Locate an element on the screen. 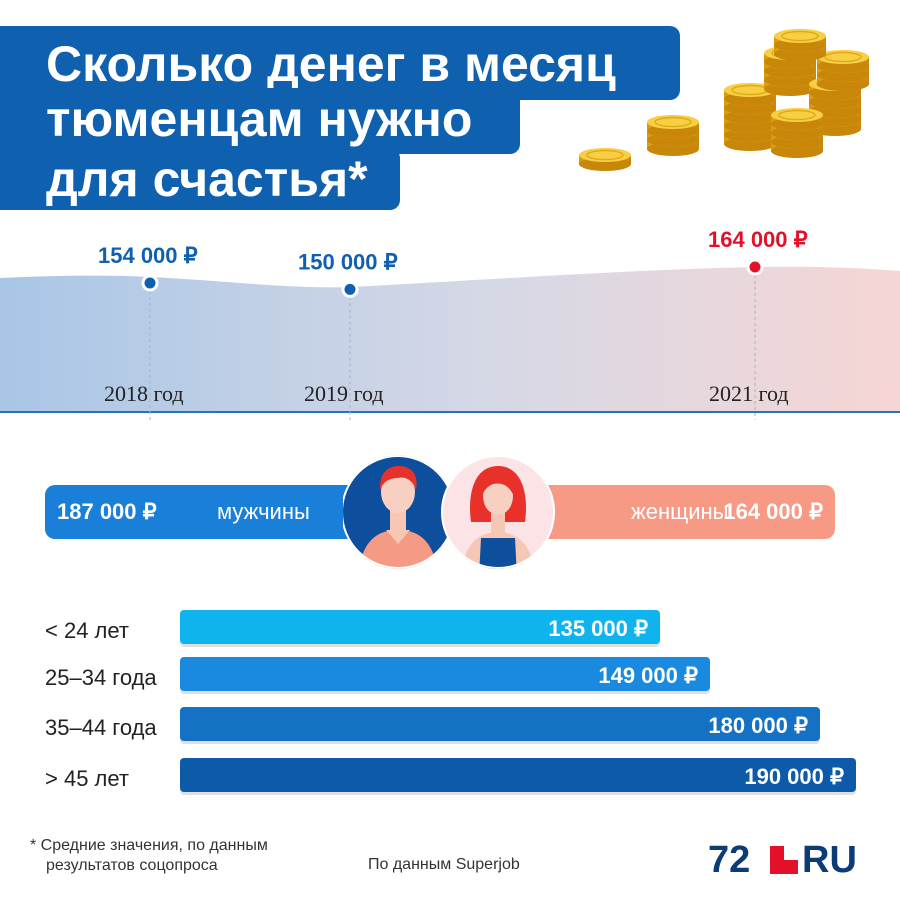 The height and width of the screenshot is (900, 900). timeline-value-label: 154 000 ₽ is located at coordinates (148, 255).